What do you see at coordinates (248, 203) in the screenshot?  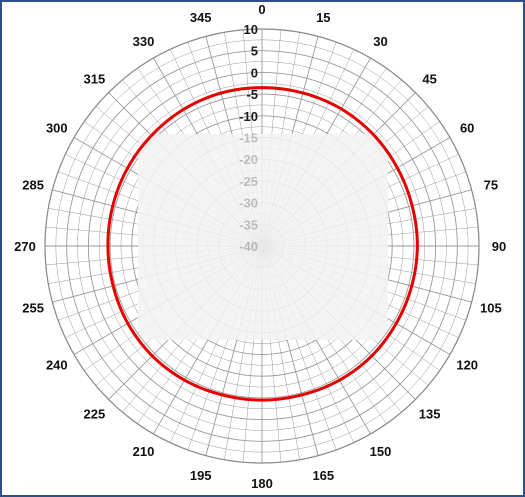 I see `radial-tick-label: -30` at bounding box center [248, 203].